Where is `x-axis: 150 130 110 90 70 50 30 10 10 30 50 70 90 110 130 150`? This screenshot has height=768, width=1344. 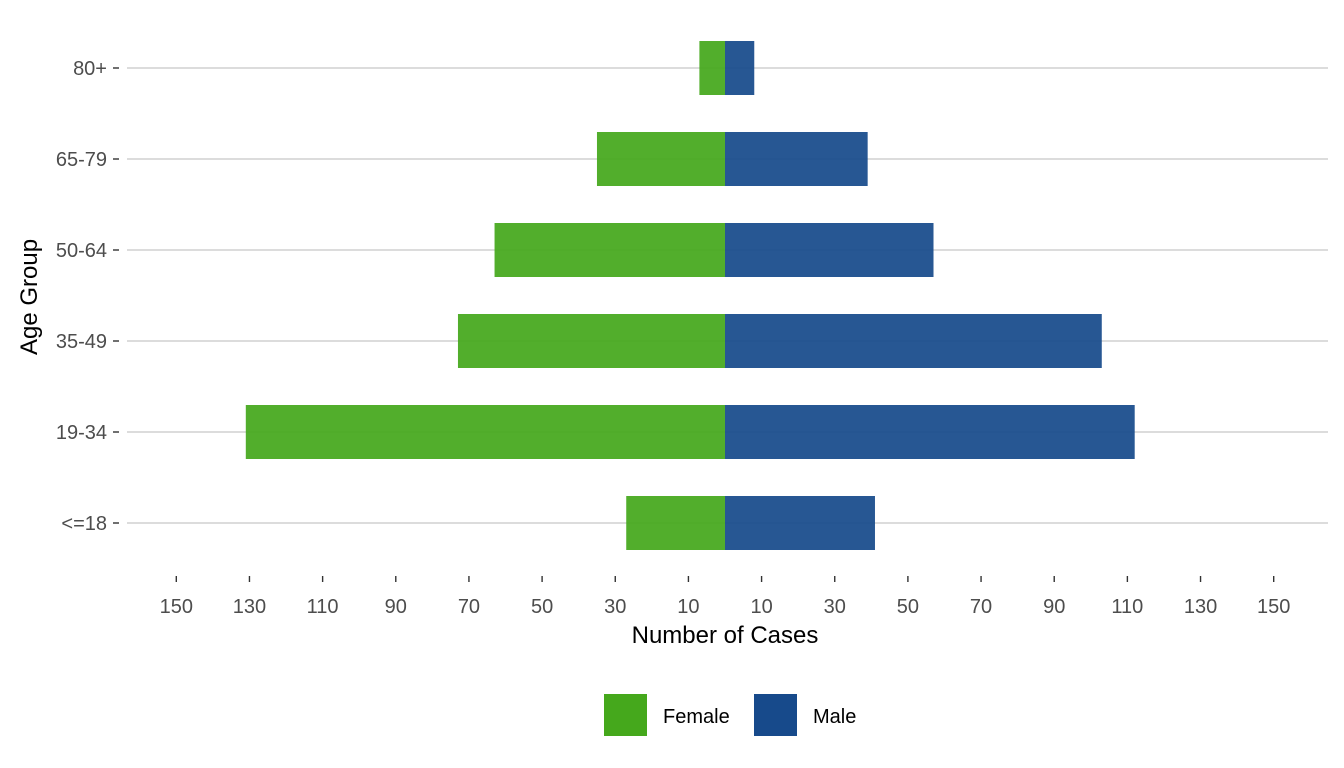
x-axis: 150 130 110 90 70 50 30 10 10 30 50 70 90 110 130 150 is located at coordinates (725, 597).